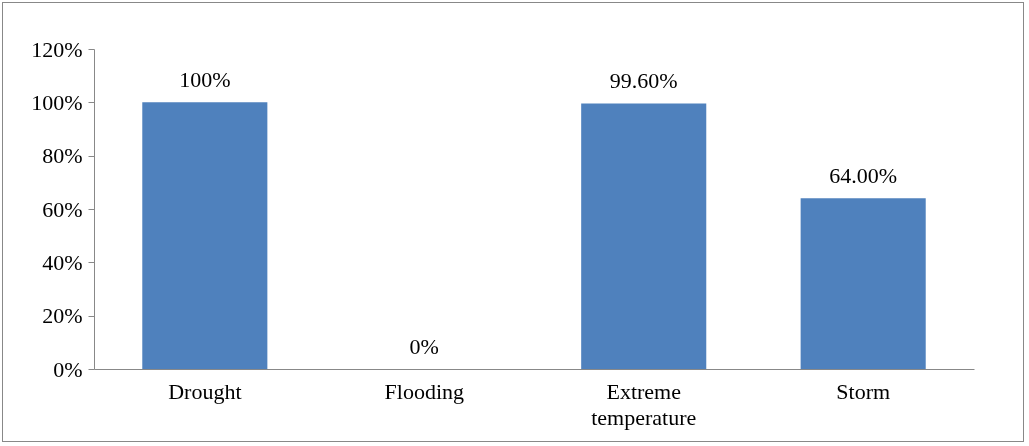  Describe the element at coordinates (643, 81) in the screenshot. I see `data-label: 99.60%` at that location.